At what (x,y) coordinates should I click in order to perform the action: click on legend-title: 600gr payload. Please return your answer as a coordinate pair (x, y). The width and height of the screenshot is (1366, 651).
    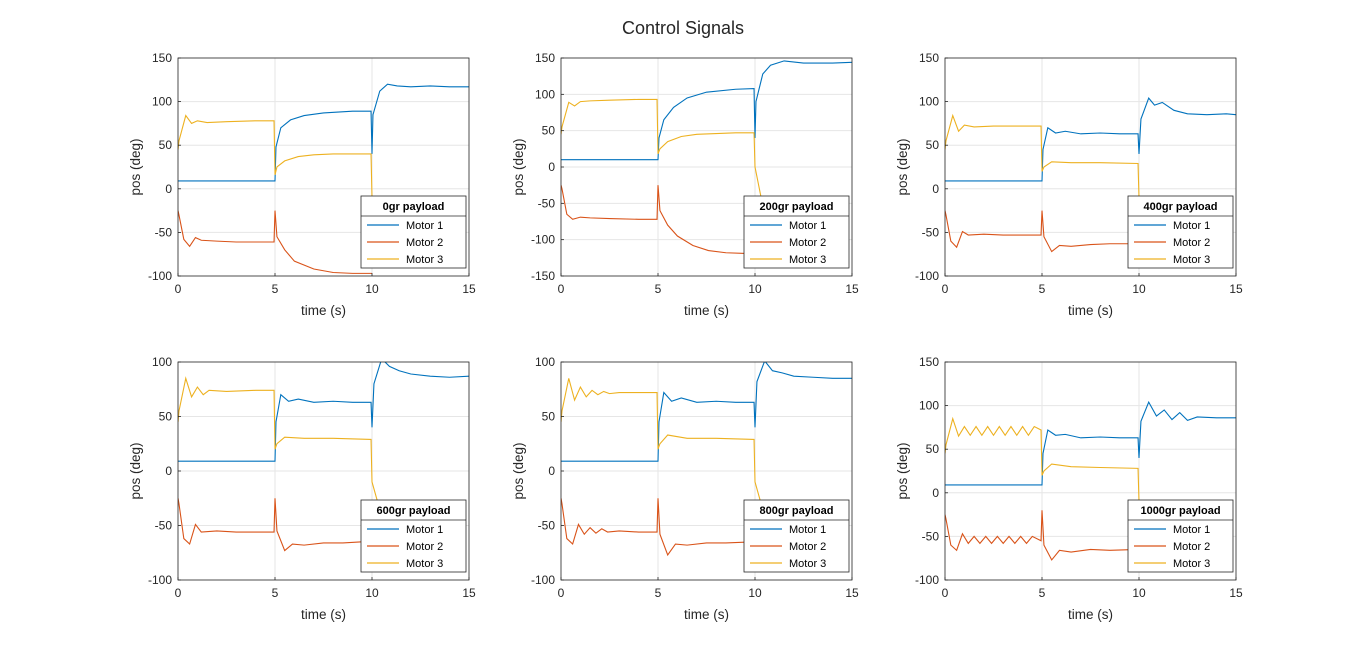
    Looking at the image, I should click on (414, 511).